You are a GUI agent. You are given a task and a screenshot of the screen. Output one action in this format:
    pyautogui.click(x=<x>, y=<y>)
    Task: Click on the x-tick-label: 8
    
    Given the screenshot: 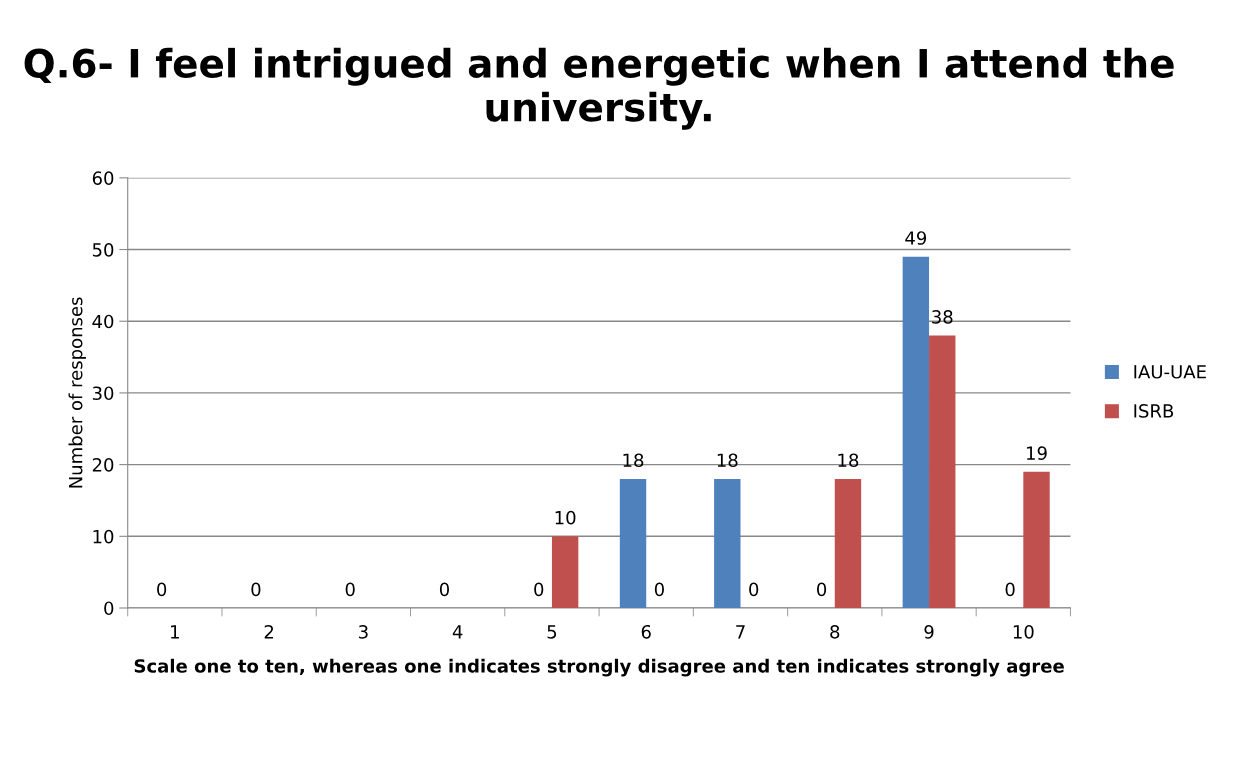 What is the action you would take?
    pyautogui.click(x=835, y=631)
    